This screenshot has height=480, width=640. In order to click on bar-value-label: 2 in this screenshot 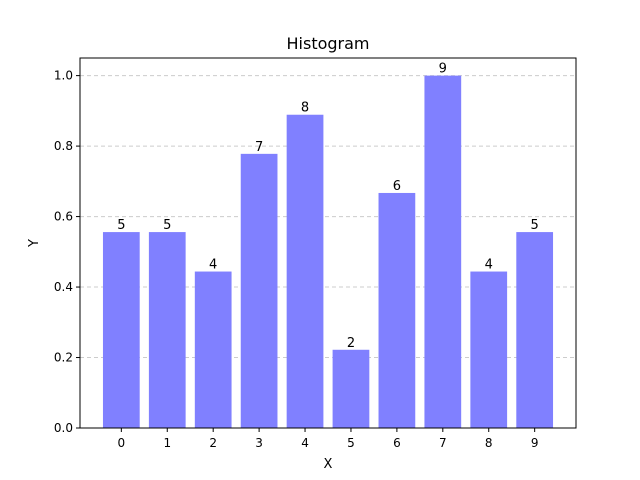, I will do `click(351, 343)`.